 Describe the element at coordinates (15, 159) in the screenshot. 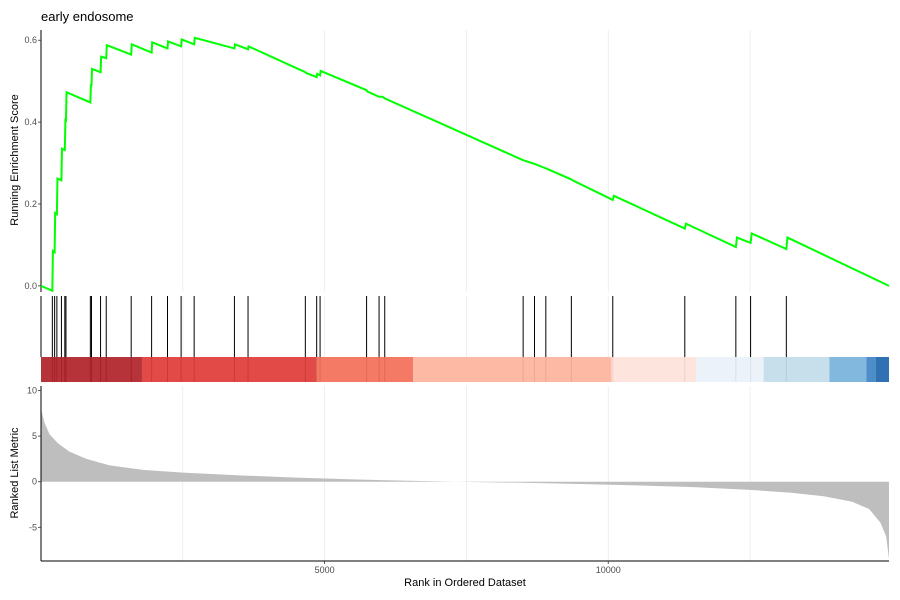

I see `y-axis-title-enrichment: Running Enrichment Score` at that location.